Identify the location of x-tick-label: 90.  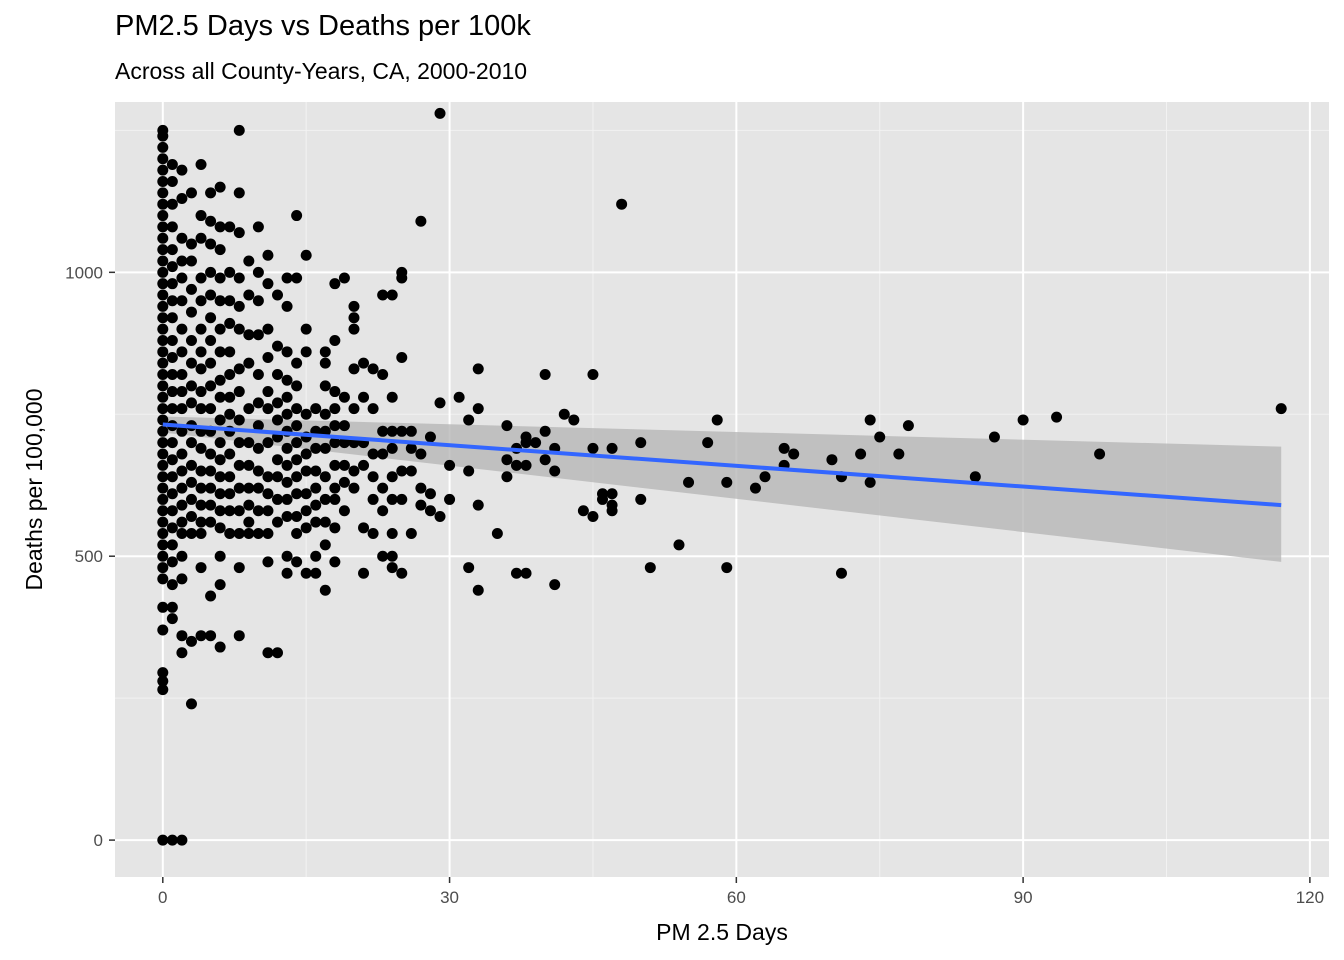
(1023, 897).